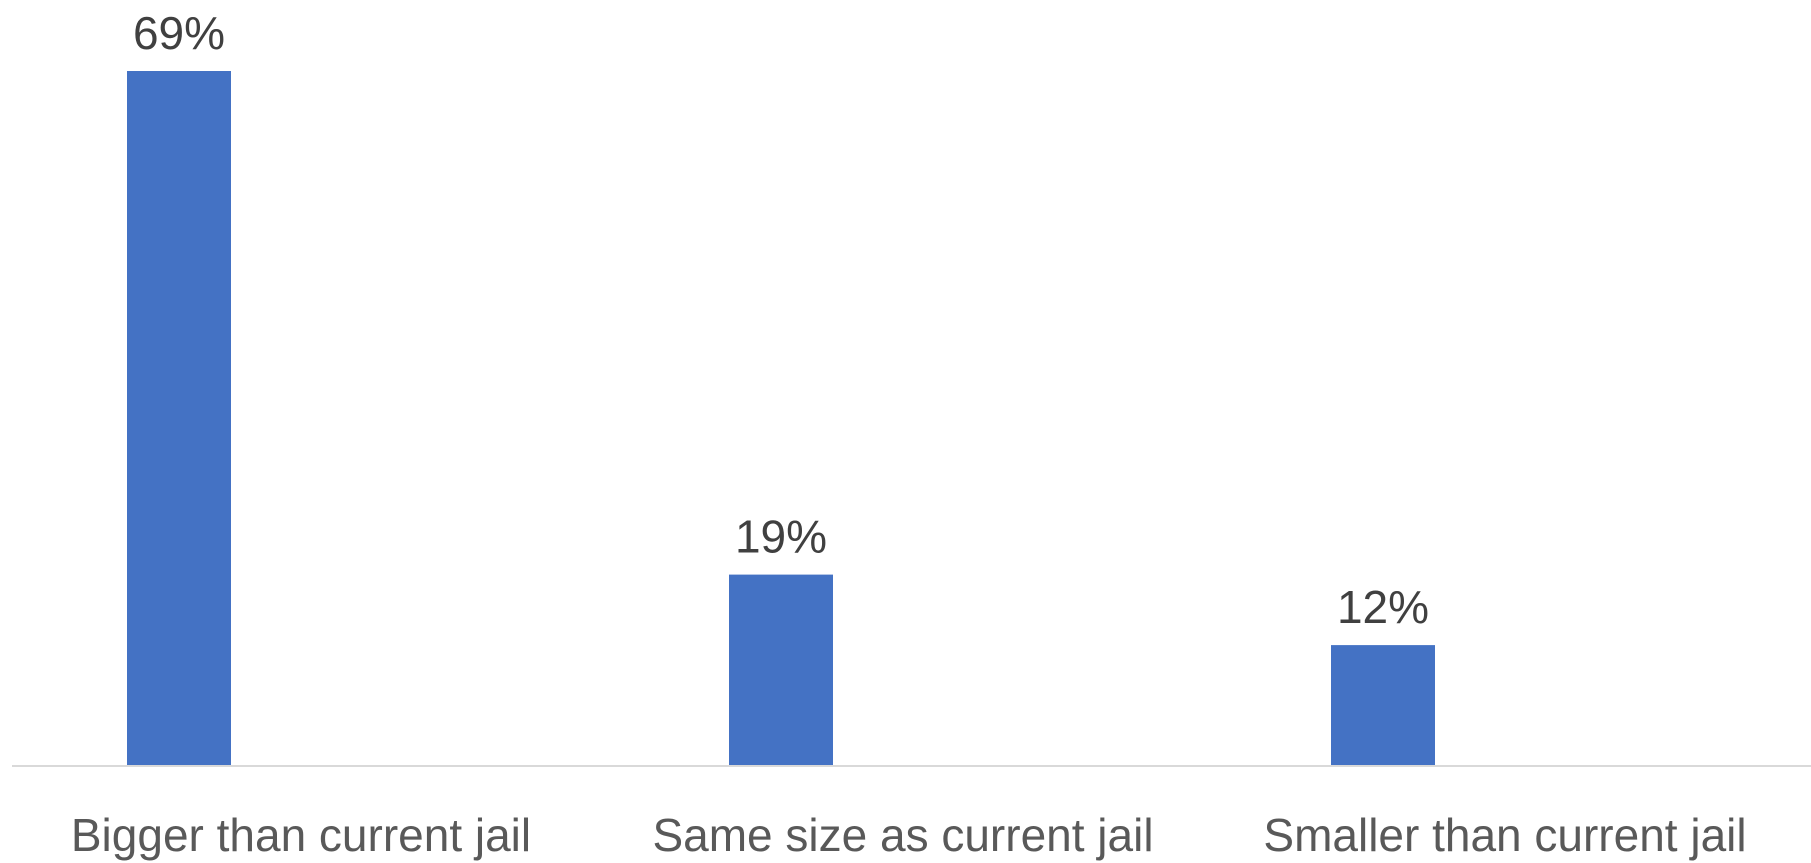 The image size is (1811, 863). What do you see at coordinates (781, 537) in the screenshot?
I see `data-label-1: 19%` at bounding box center [781, 537].